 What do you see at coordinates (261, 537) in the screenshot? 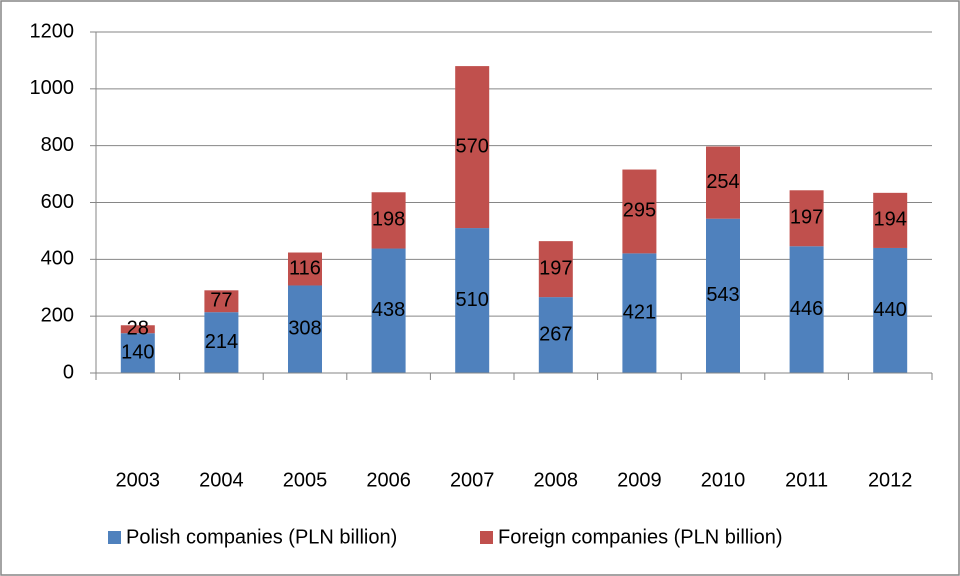
I see `legend-label: Polish companies (PLN billion)` at bounding box center [261, 537].